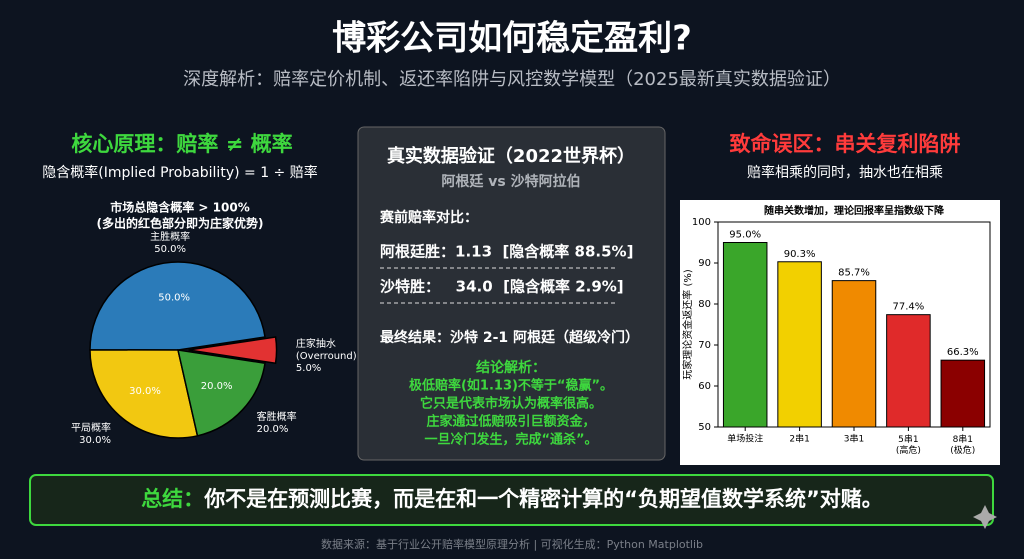 The image size is (1024, 559). Describe the element at coordinates (181, 144) in the screenshot. I see `left-heading: 核心原理：赔率 ≠ 概率` at that location.